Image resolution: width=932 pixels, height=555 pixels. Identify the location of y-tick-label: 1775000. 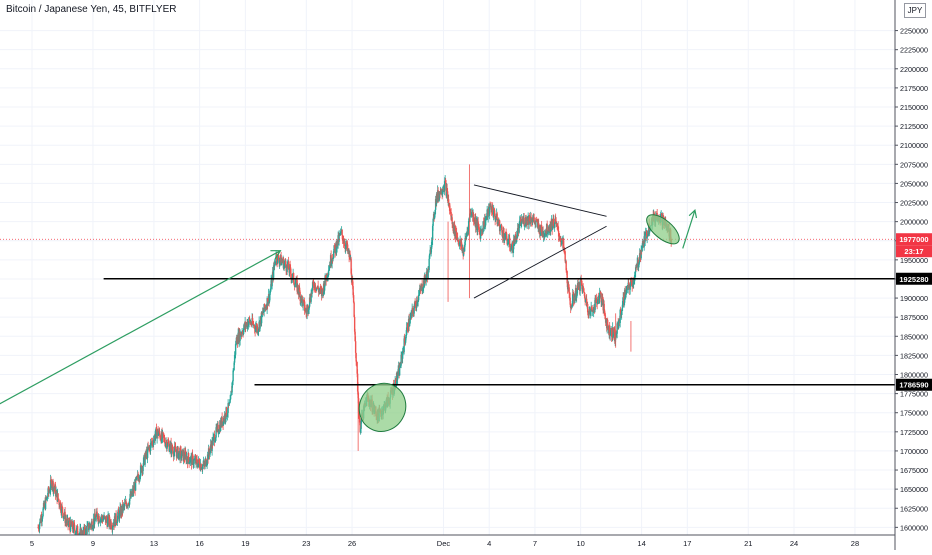
(914, 394).